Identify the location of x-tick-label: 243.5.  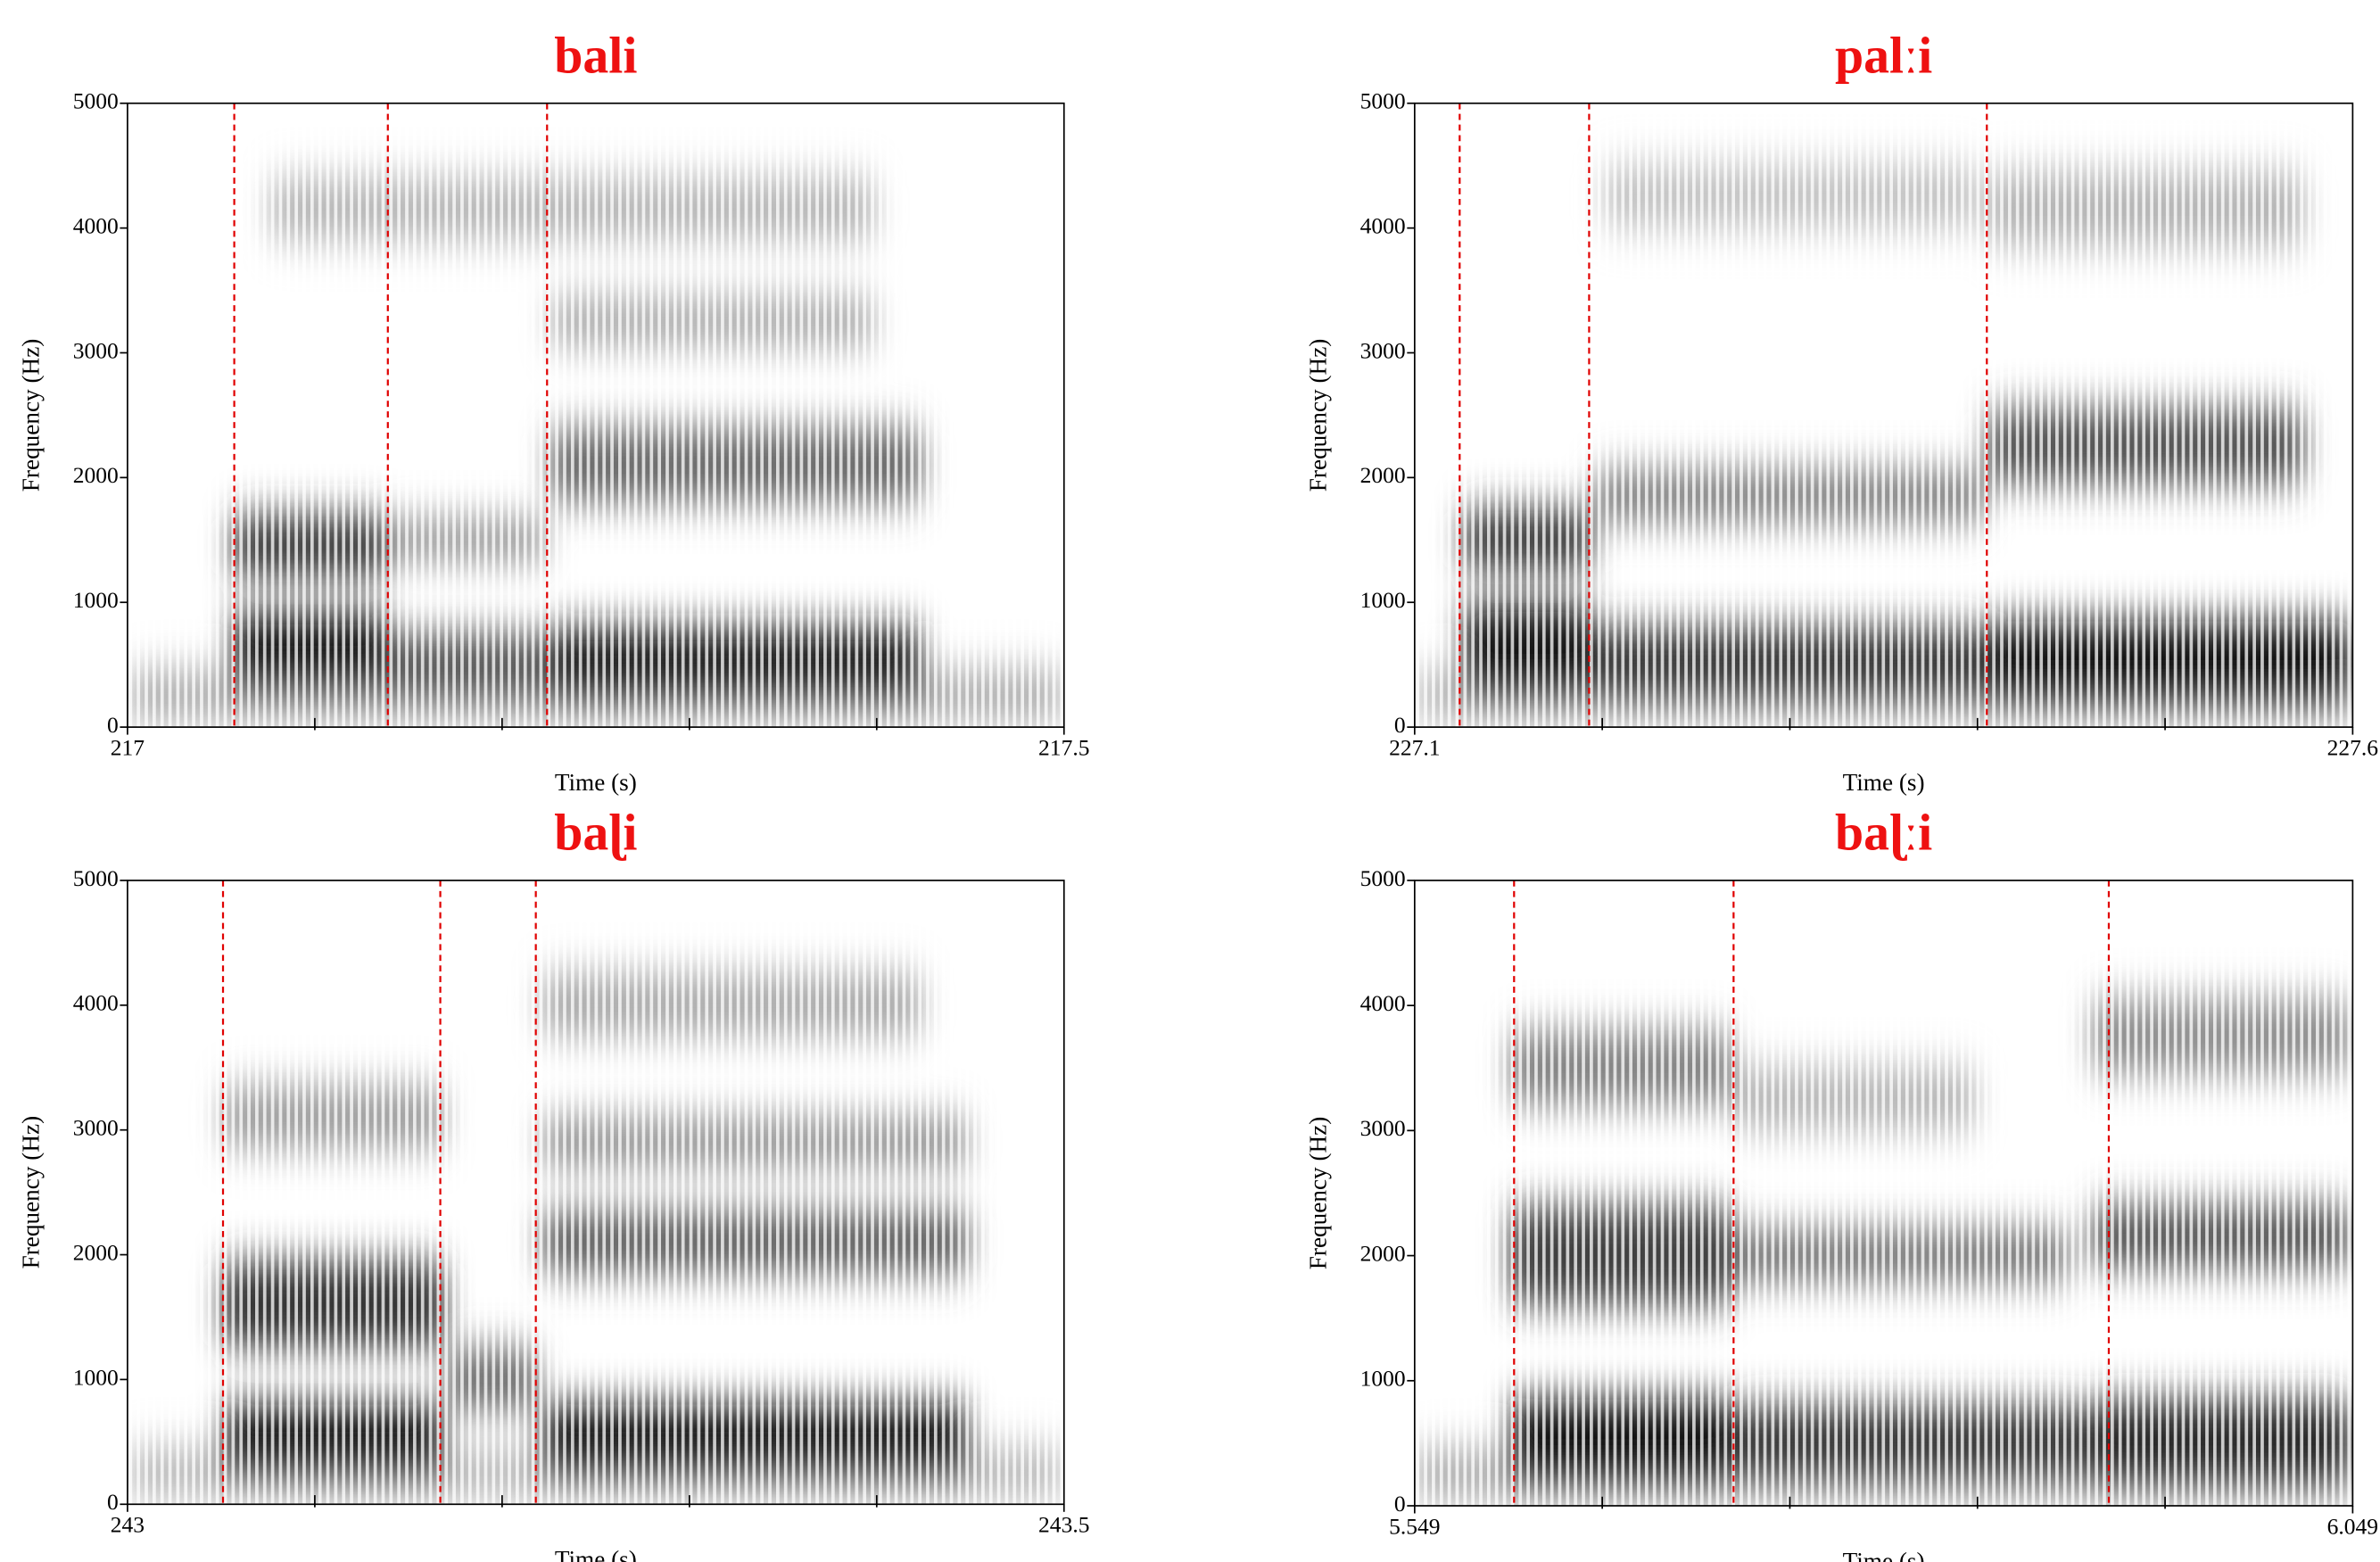
(1063, 1525).